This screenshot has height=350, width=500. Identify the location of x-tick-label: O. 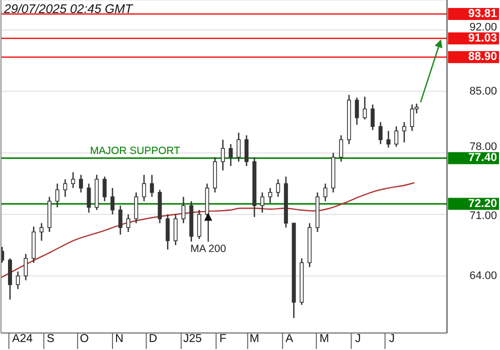
(84, 339).